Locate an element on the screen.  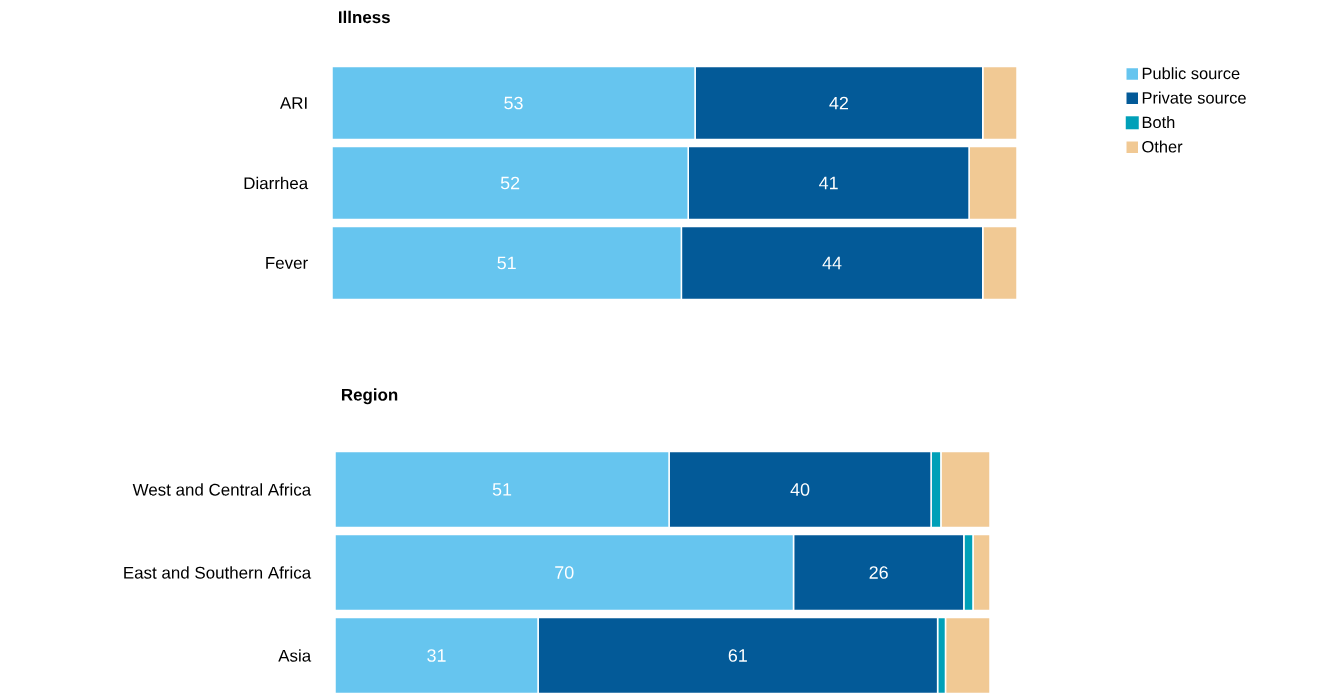
legend-label: Both is located at coordinates (1158, 122).